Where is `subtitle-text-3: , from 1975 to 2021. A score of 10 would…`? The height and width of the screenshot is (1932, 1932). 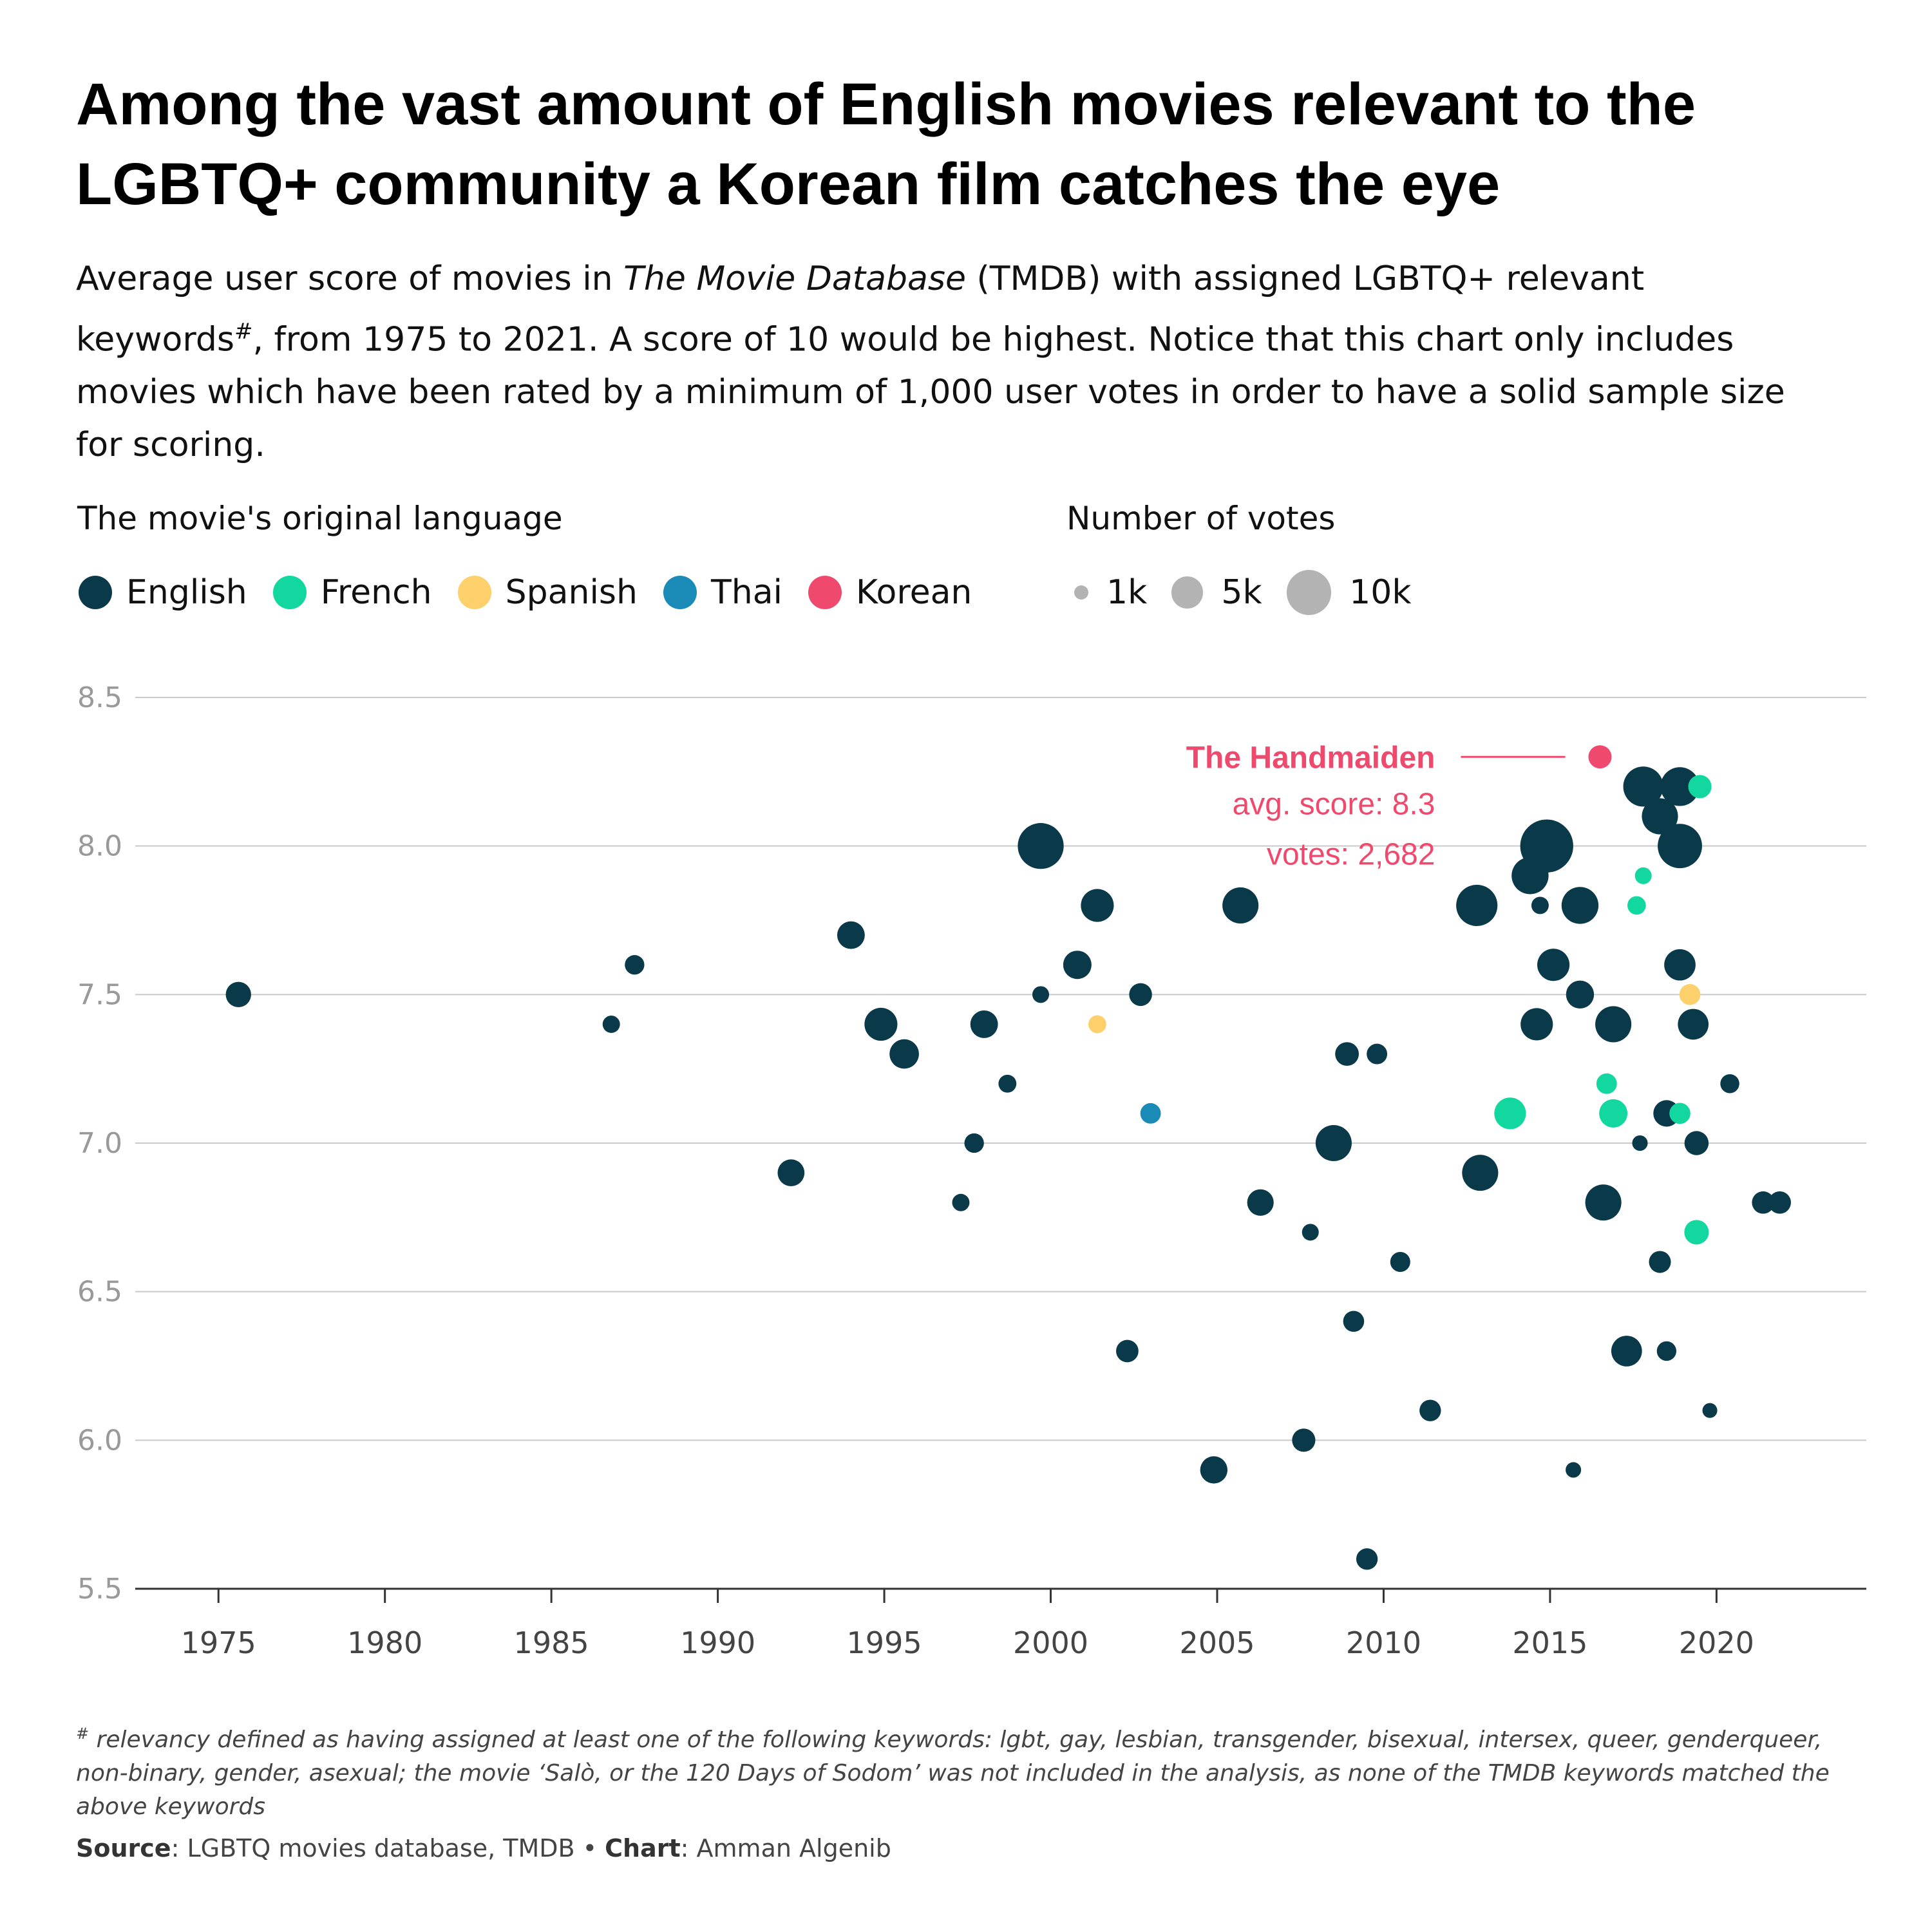 subtitle-text-3: , from 1975 to 2021. A score of 10 would… is located at coordinates (931, 393).